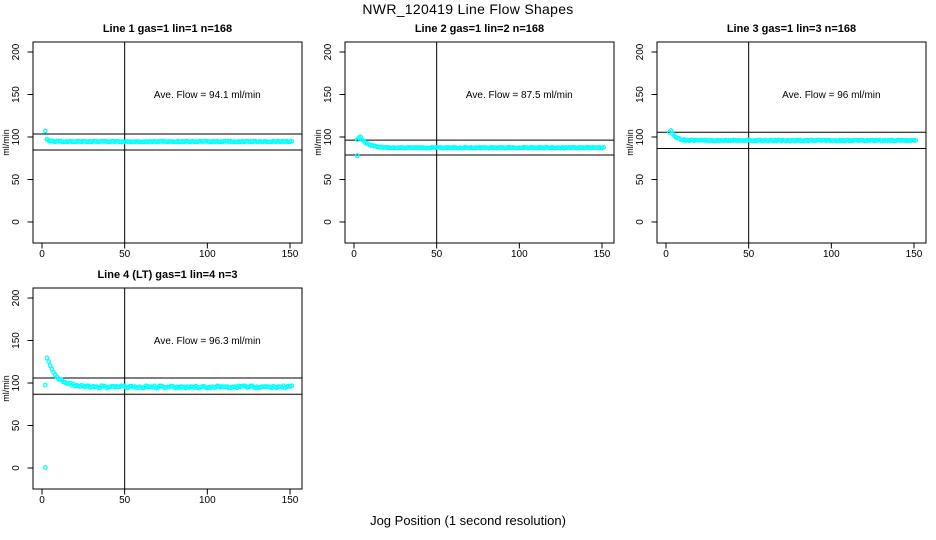 Image resolution: width=936 pixels, height=540 pixels. I want to click on panel-title: Line 4 (LT) gas=1 lin=4 n=3, so click(167, 275).